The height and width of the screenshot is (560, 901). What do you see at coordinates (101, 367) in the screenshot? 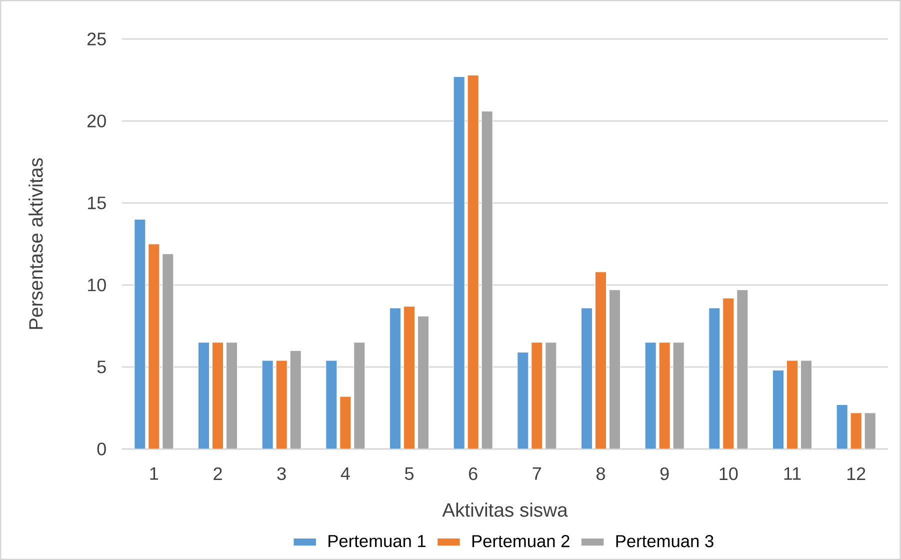
I see `y-tick-label: 5` at bounding box center [101, 367].